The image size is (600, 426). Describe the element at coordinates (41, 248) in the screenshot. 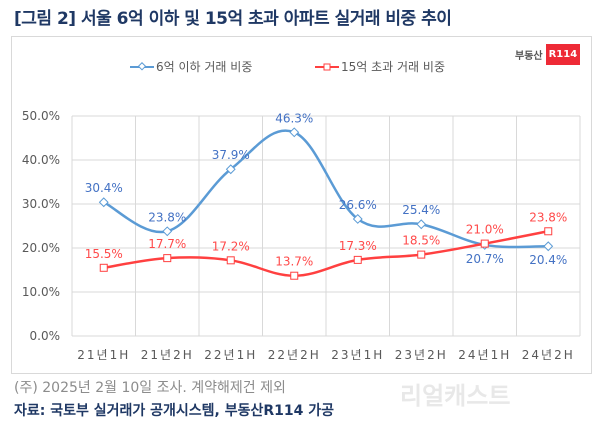

I see `y-tick-label: 20.0%` at that location.